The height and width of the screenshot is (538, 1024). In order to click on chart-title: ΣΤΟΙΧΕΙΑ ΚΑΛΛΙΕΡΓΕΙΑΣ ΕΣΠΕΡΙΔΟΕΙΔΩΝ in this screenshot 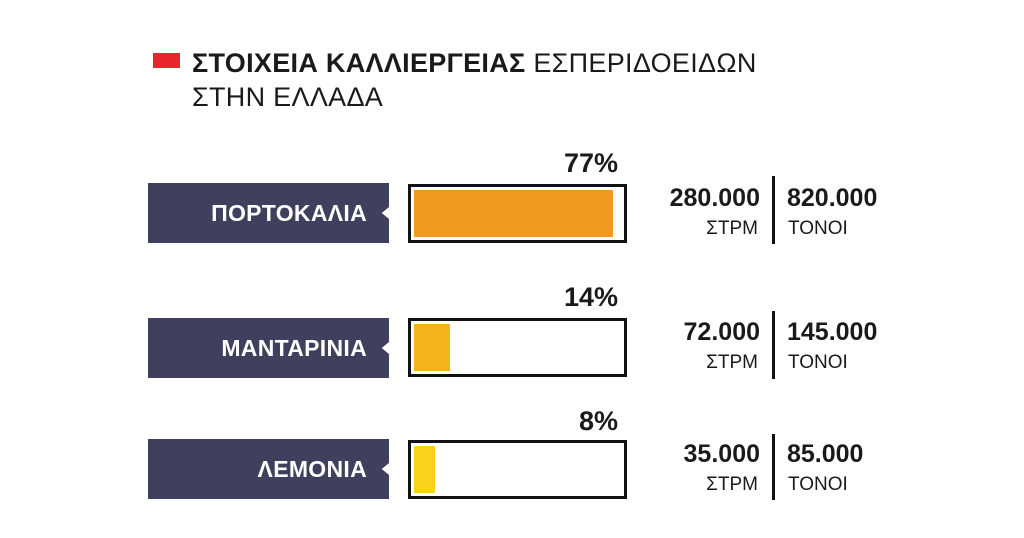, I will do `click(474, 63)`.